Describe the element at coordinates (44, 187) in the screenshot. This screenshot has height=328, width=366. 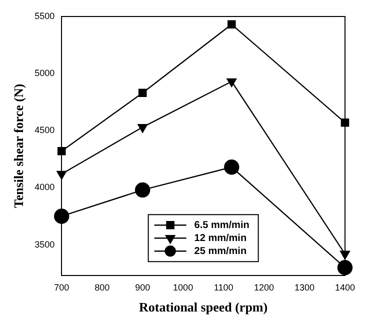
I see `y-tick-label: 4000` at that location.